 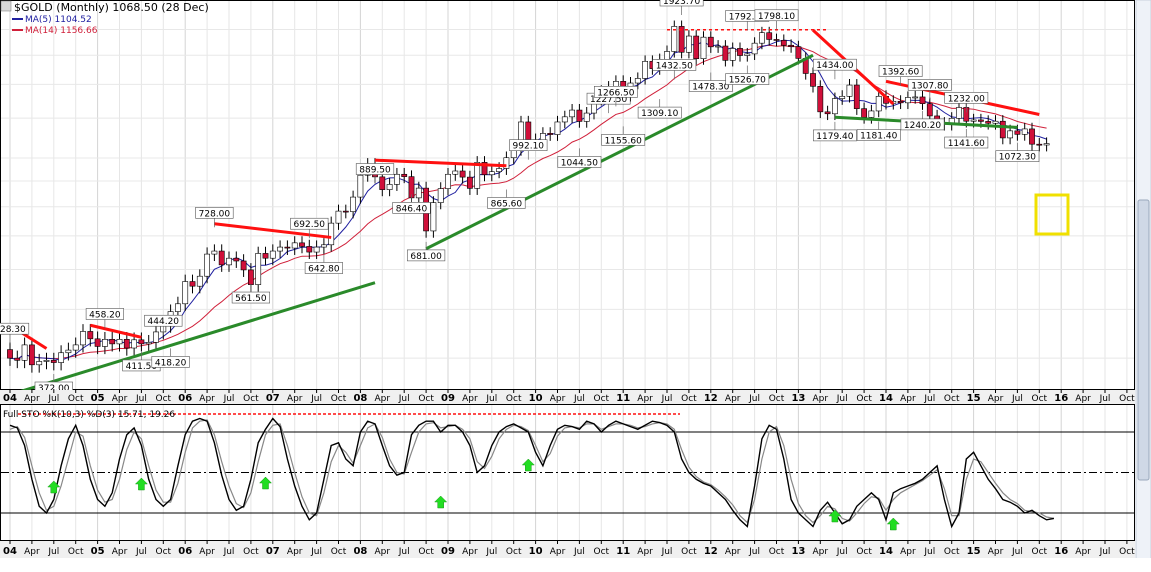 What do you see at coordinates (170, 358) in the screenshot?
I see `price-annotation: 418.20` at bounding box center [170, 358].